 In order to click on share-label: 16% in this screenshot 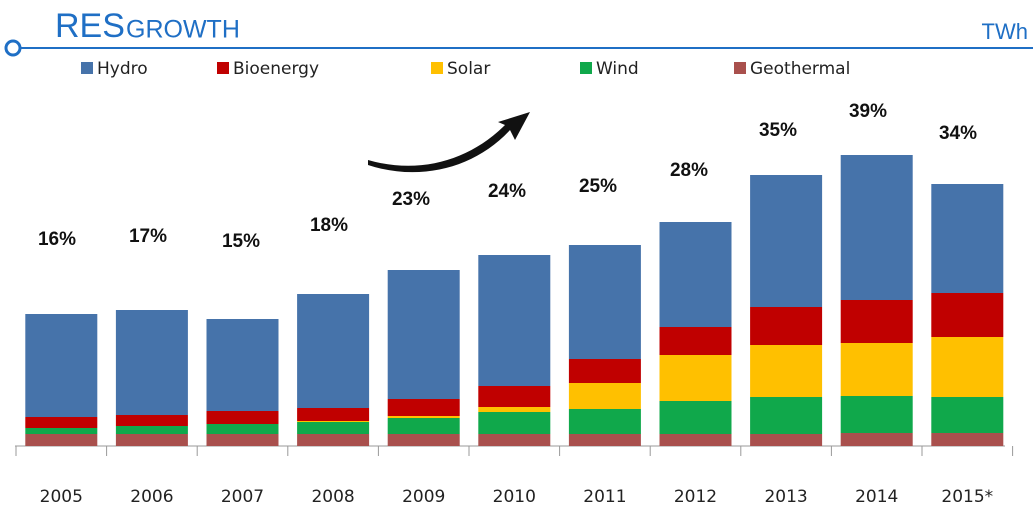, I will do `click(57, 239)`.